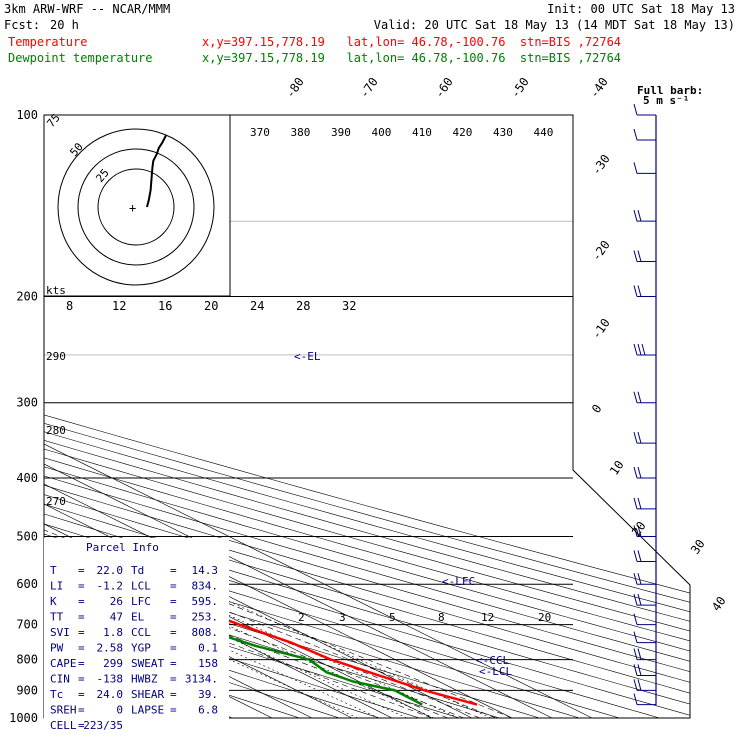 The height and width of the screenshot is (744, 740). Describe the element at coordinates (641, 9) in the screenshot. I see `init-time: Init: 00 UTC Sat 18 May 13` at that location.